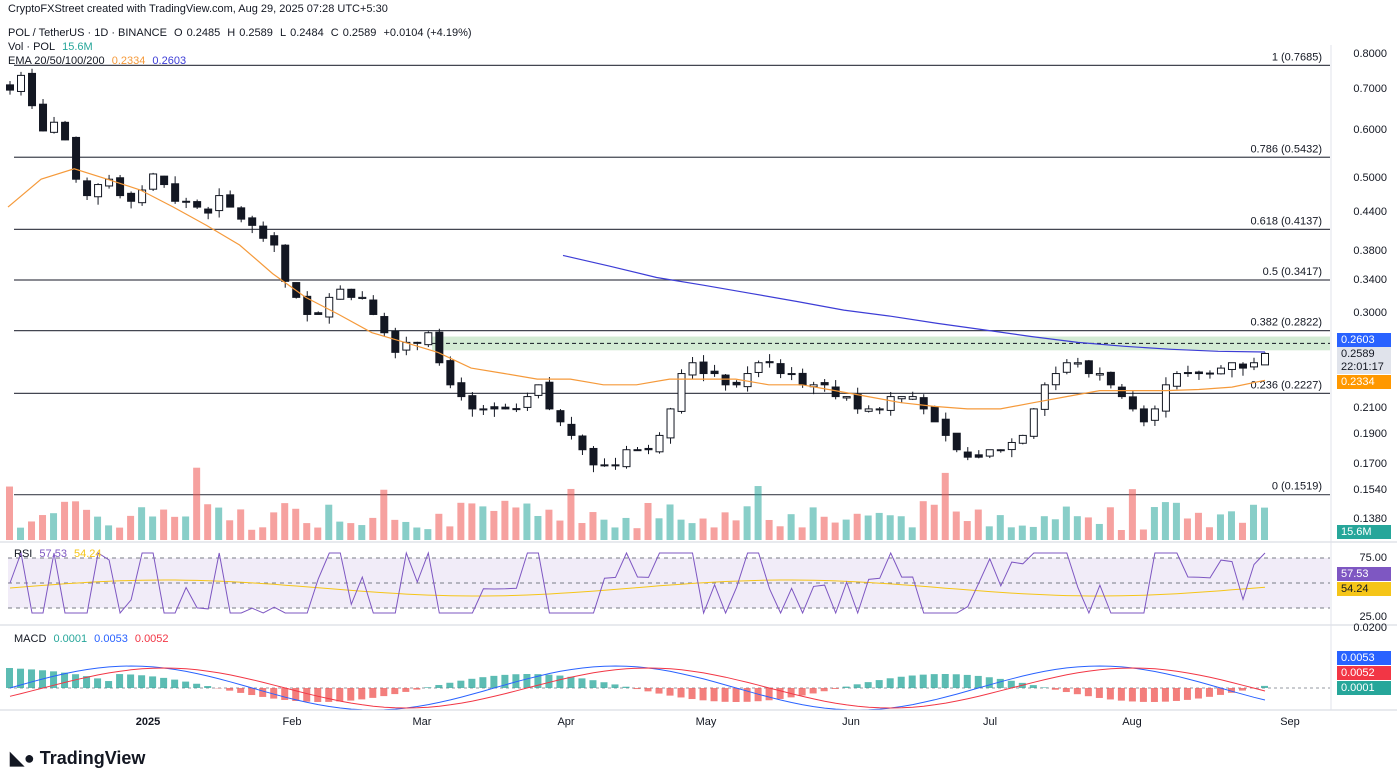  Describe the element at coordinates (1370, 490) in the screenshot. I see `price-tick-label: 0.1540` at that location.